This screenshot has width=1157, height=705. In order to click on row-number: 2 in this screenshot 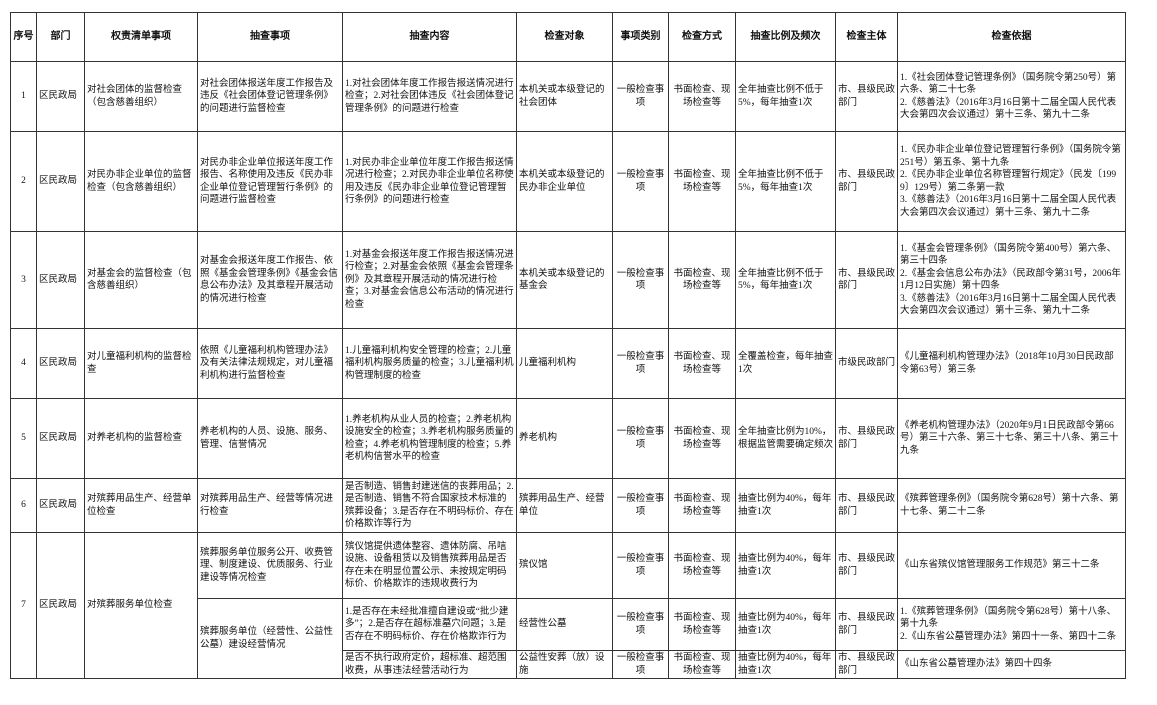, I will do `click(23, 181)`.